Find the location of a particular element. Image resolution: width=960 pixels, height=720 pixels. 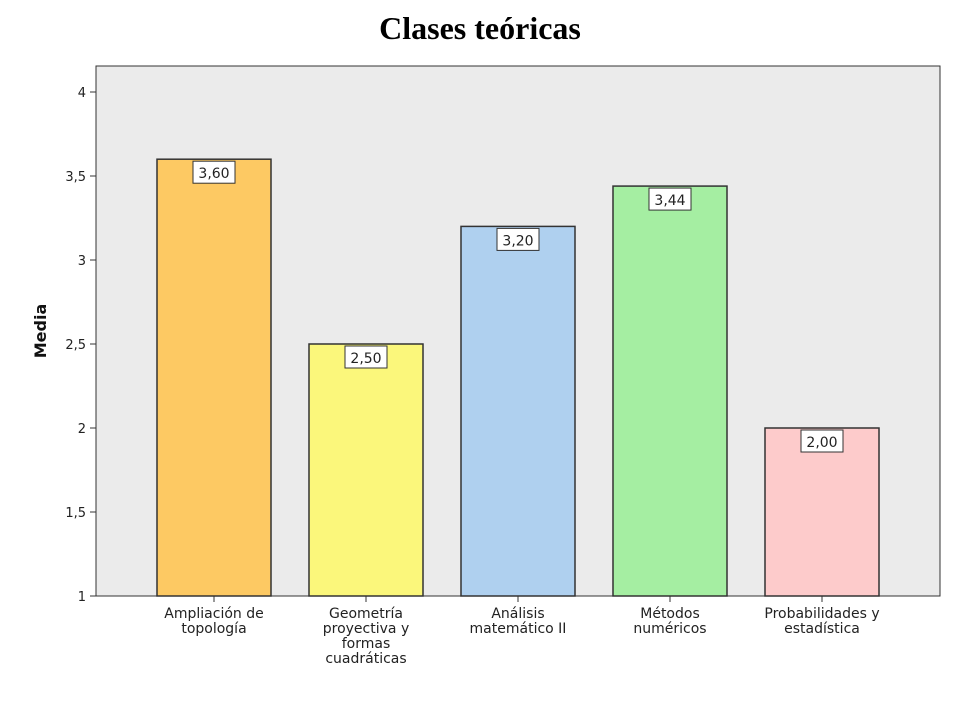

category-label: Ampliación de topología is located at coordinates (213, 621).